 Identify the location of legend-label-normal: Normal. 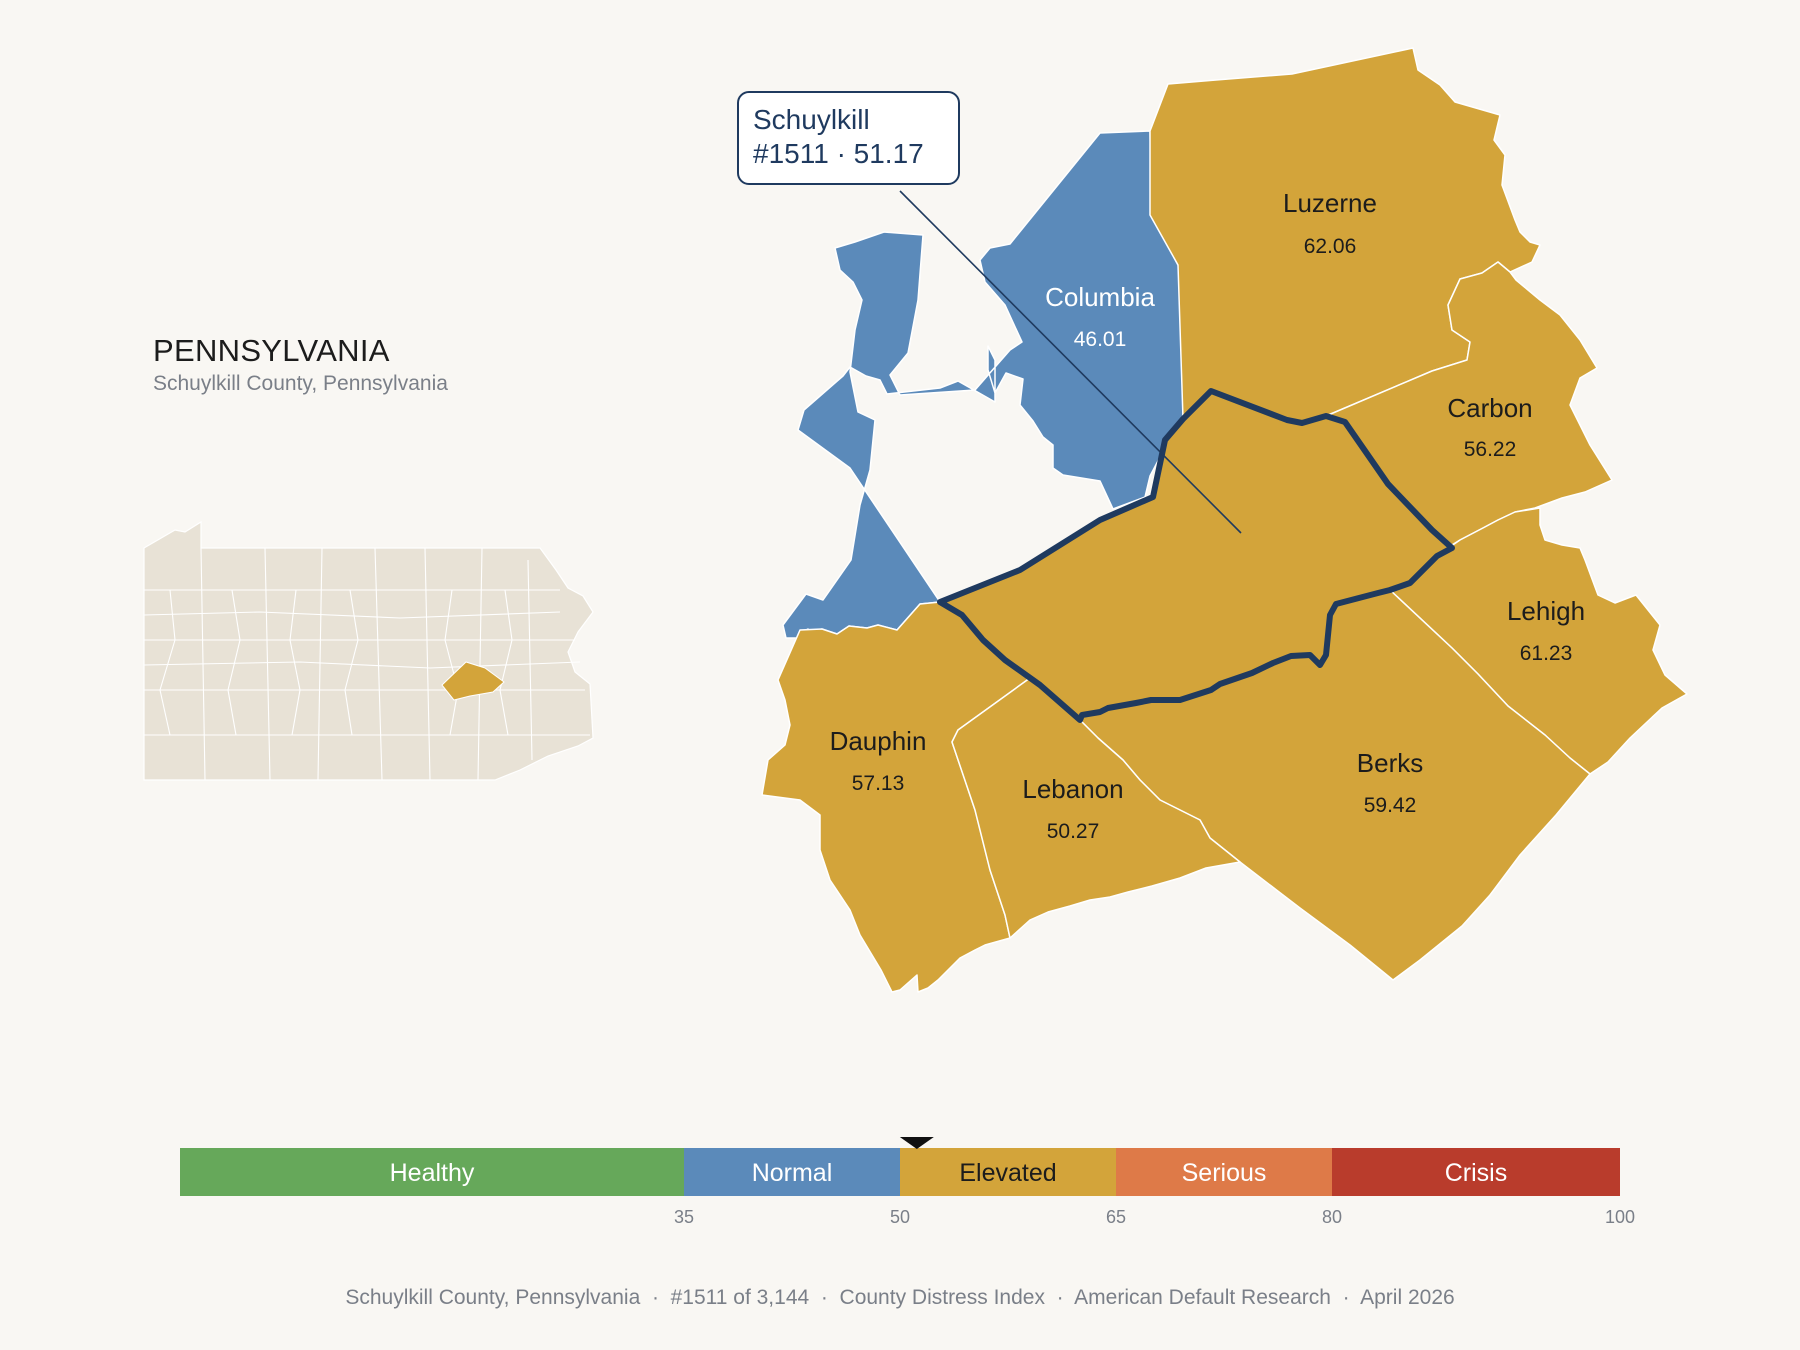
(792, 1173).